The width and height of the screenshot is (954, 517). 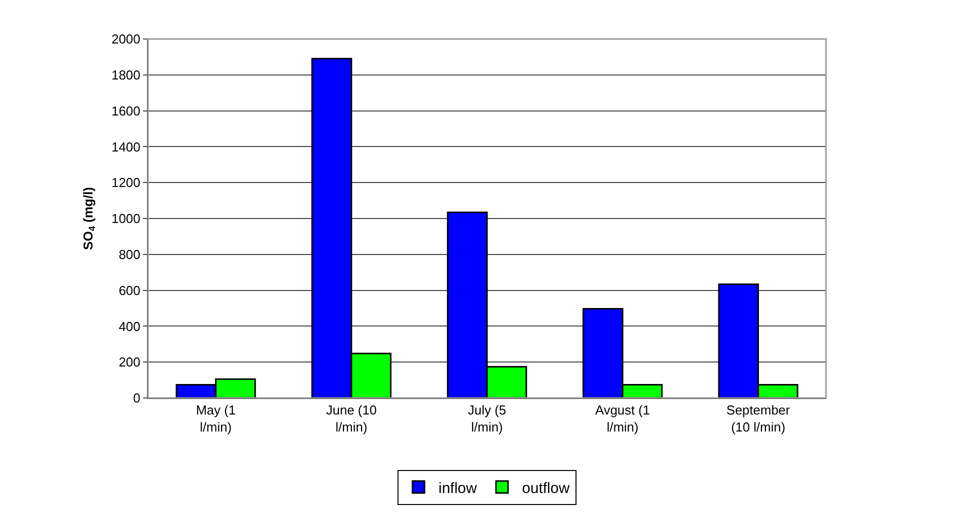 What do you see at coordinates (129, 254) in the screenshot?
I see `y-tick-label: 800` at bounding box center [129, 254].